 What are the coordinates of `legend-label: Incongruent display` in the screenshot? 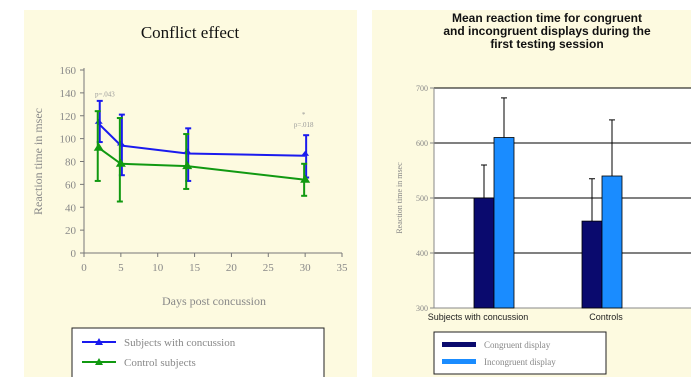 It's located at (520, 362).